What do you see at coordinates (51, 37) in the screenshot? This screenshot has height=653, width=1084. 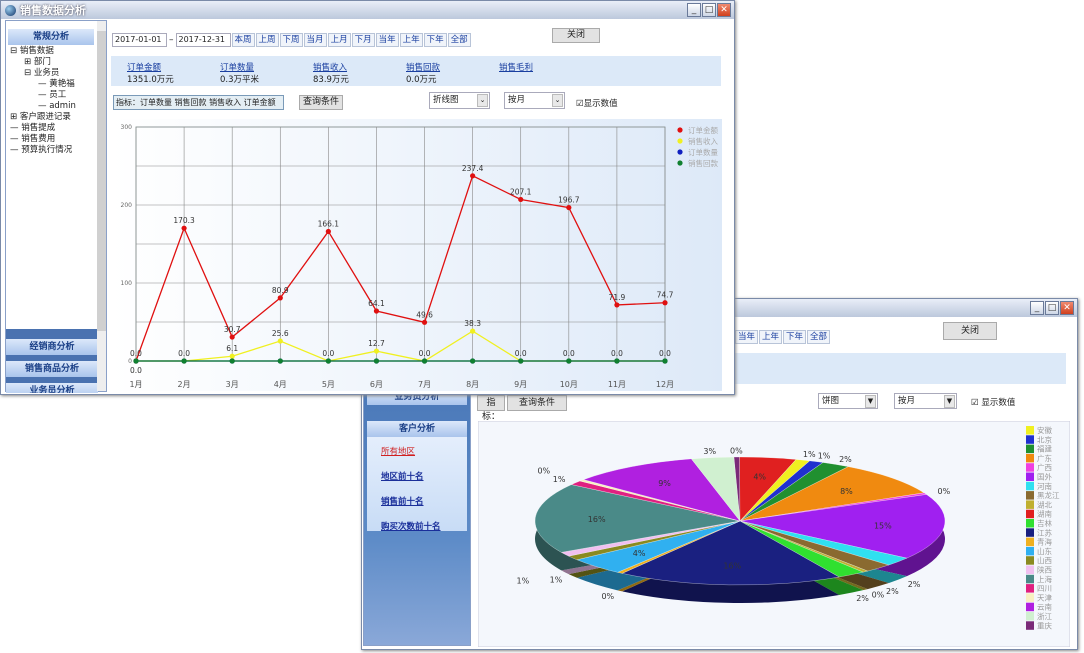 I see `section-general: 常规分析` at bounding box center [51, 37].